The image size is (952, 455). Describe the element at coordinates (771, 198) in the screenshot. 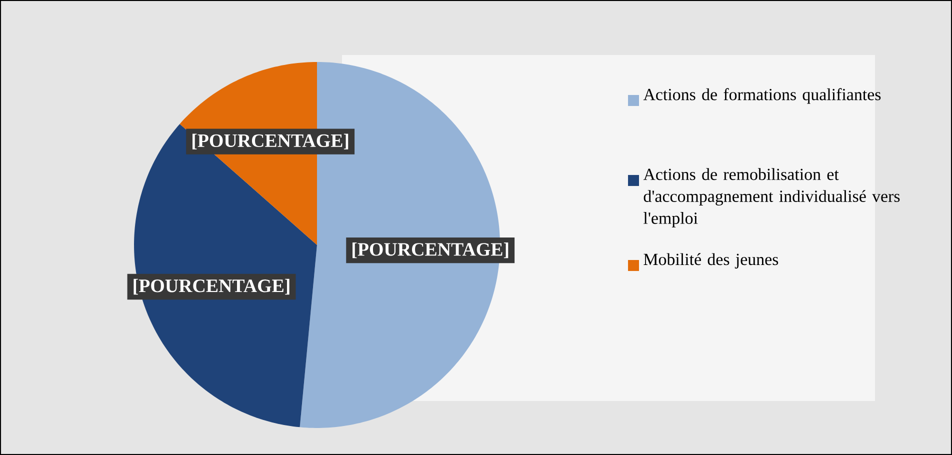

I see `legend-label: Actions de remobilisation et d'accompagnement individualisé vers l'emploi` at that location.